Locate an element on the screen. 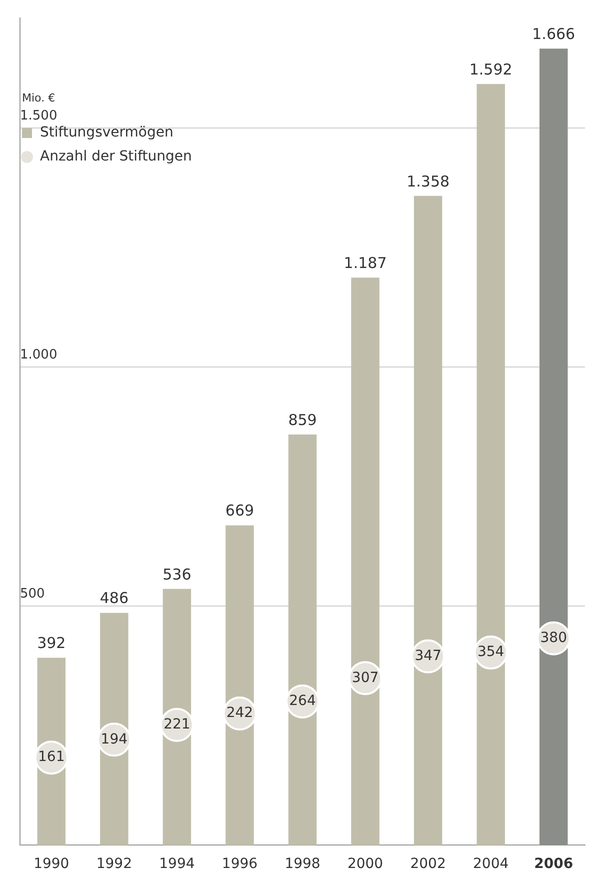 The width and height of the screenshot is (603, 876). data-label: 264 is located at coordinates (302, 701).